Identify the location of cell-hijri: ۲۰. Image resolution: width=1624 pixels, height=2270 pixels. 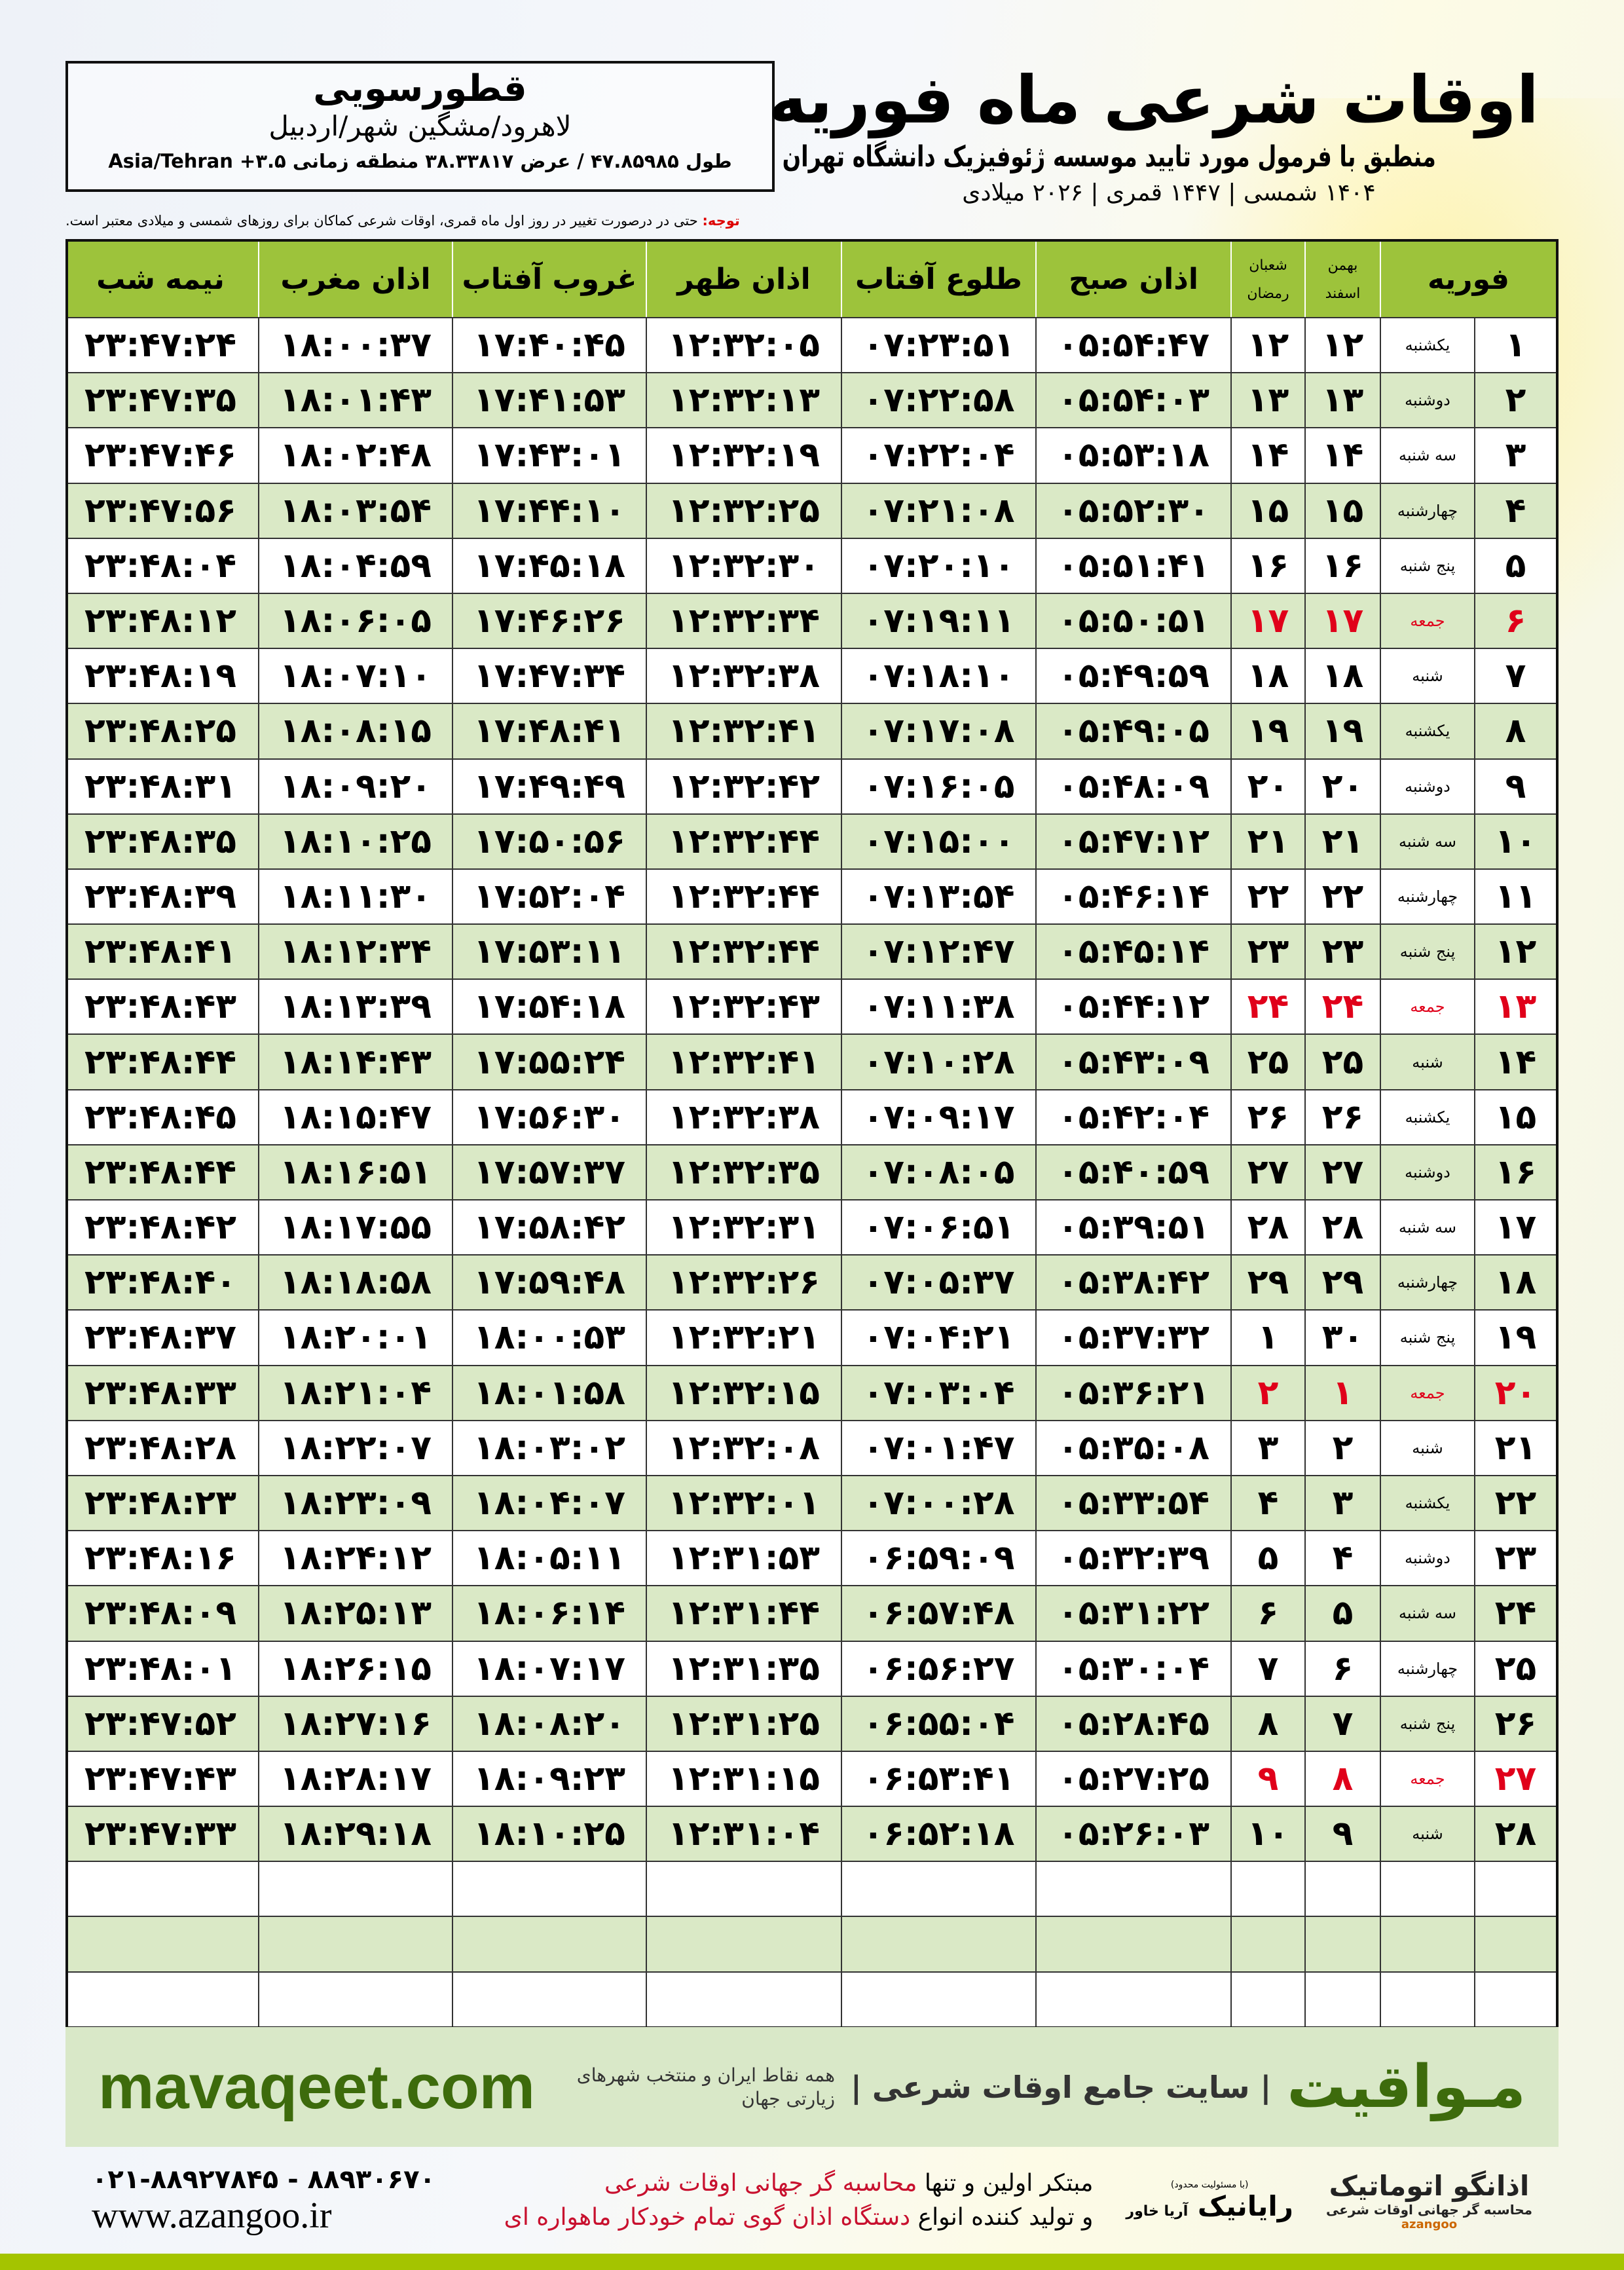
(1267, 786).